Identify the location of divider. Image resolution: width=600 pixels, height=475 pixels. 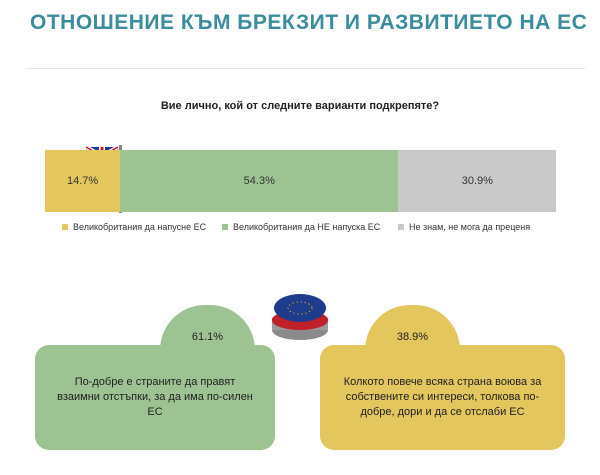
(305, 68).